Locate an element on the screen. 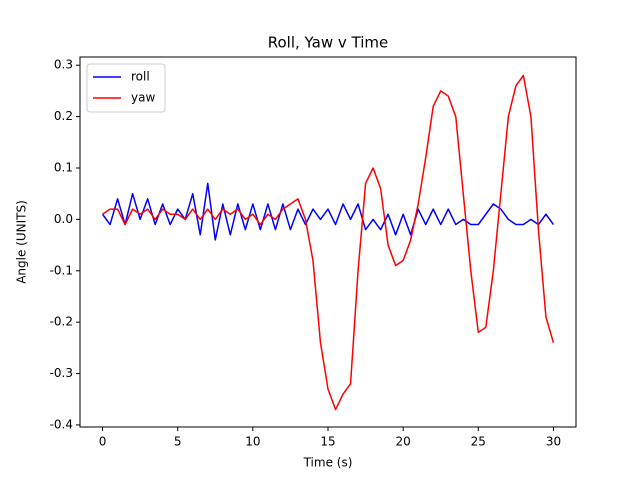 Image resolution: width=640 pixels, height=484 pixels. y-tick-label: 0.0 is located at coordinates (63, 219).